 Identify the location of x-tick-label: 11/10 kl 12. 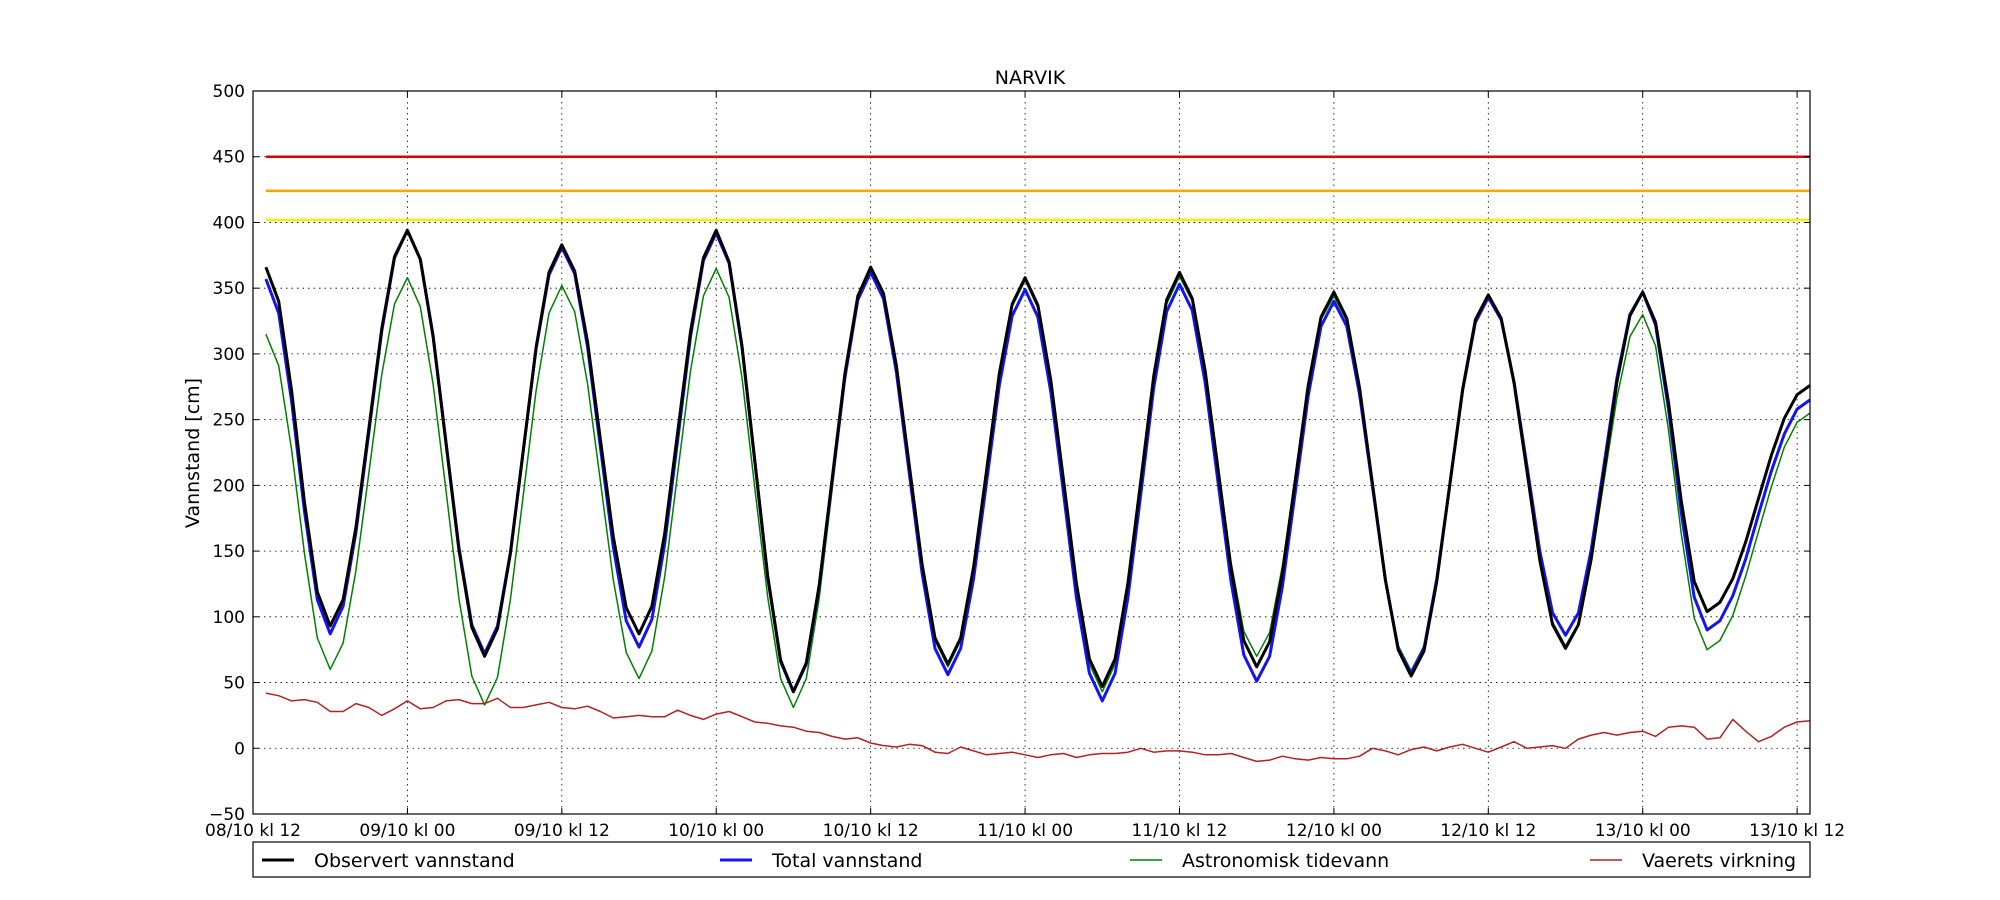
(1179, 831).